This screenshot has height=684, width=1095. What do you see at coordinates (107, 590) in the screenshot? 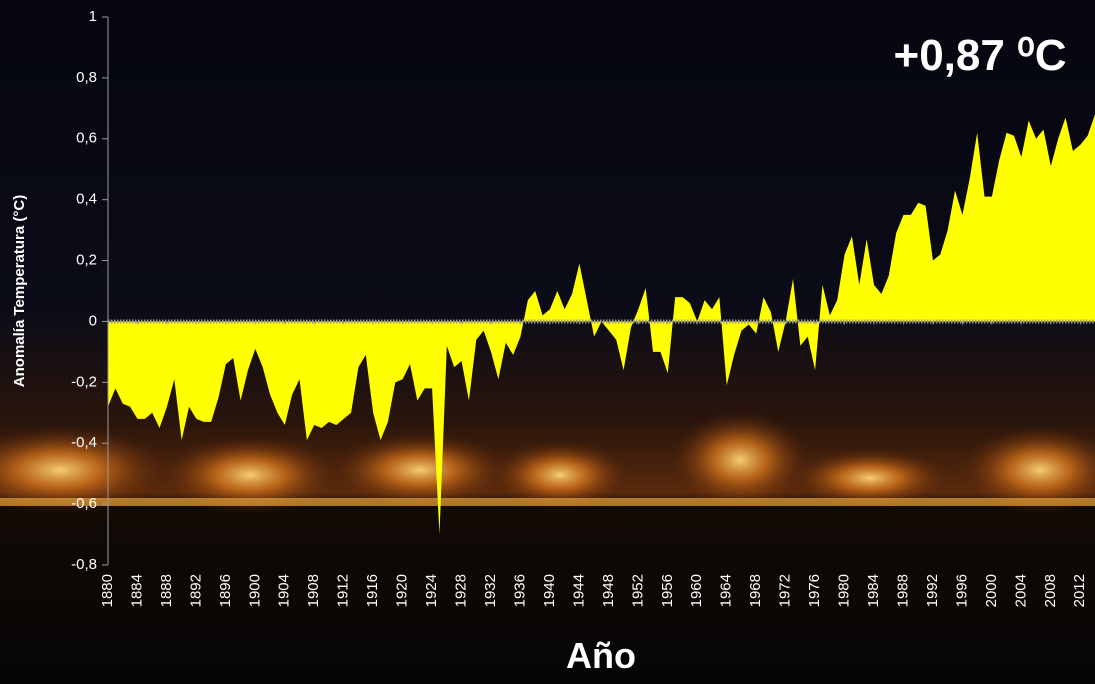
I see `x-tick-label: 1880` at bounding box center [107, 590].